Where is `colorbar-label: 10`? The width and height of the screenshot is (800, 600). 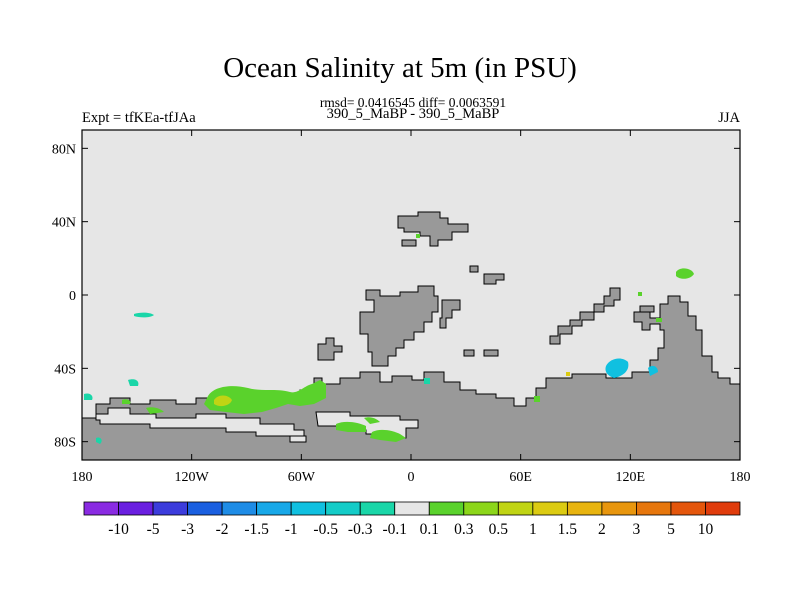
colorbar-label: 10 is located at coordinates (706, 529).